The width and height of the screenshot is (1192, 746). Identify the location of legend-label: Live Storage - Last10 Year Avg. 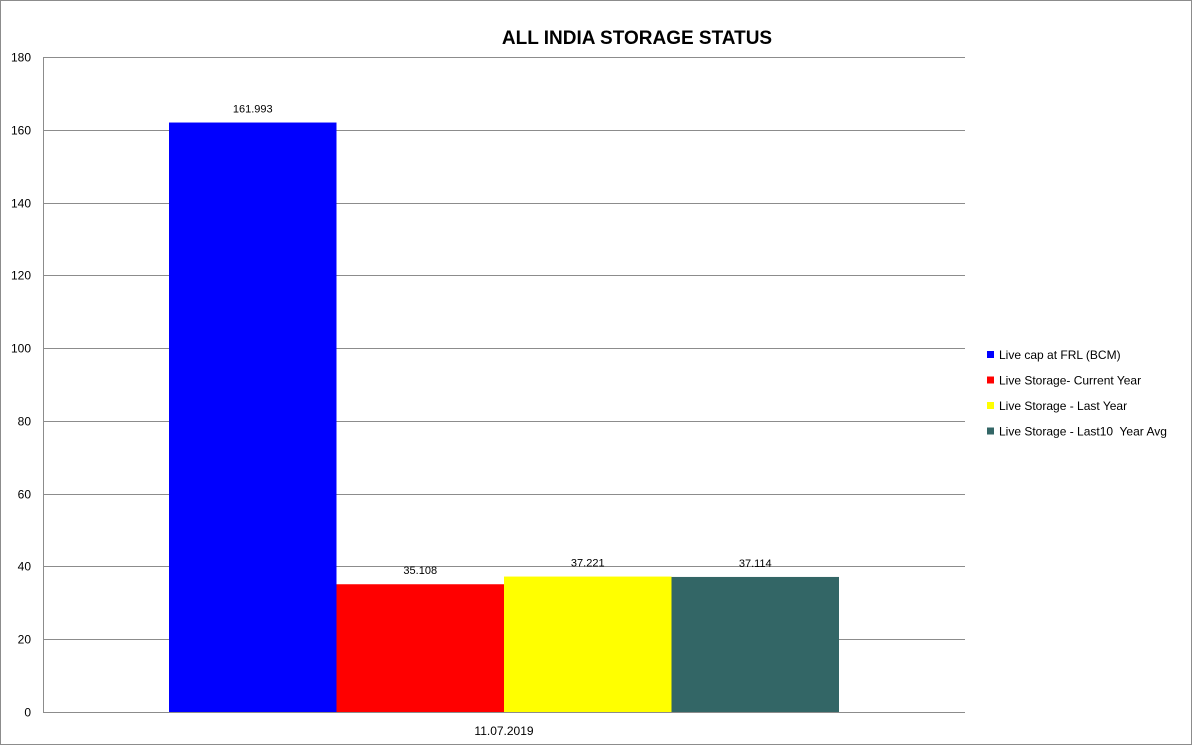
(1083, 432).